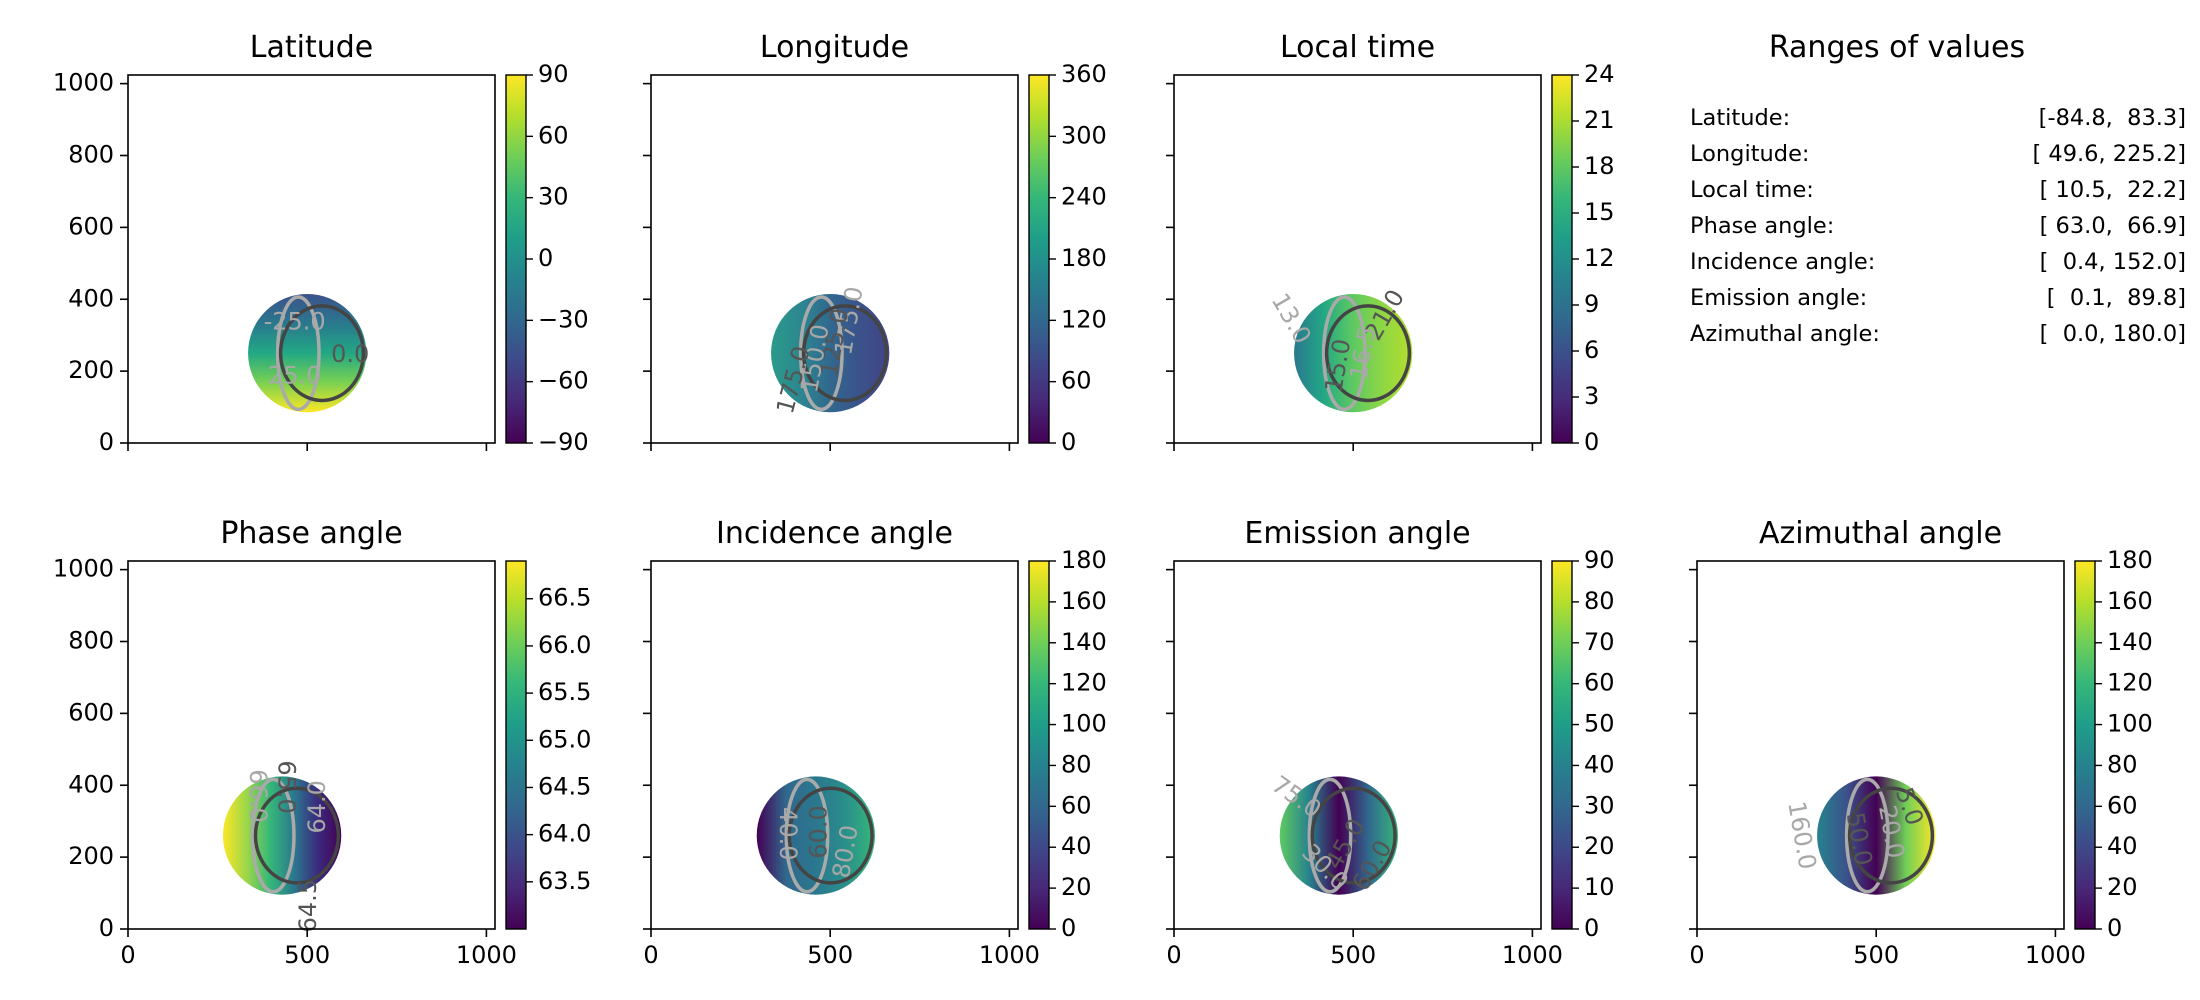 This screenshot has width=2200, height=1000. I want to click on subplot-title: Incidence angle, so click(834, 533).